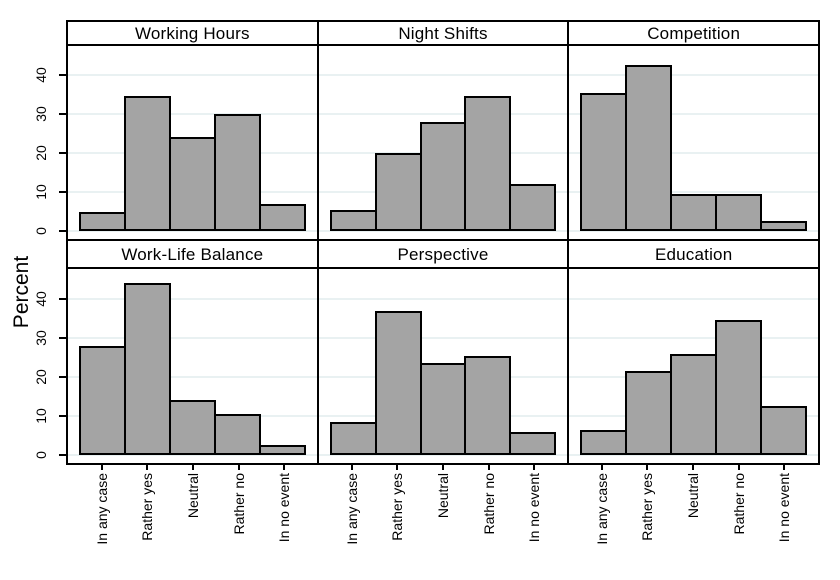  Describe the element at coordinates (192, 254) in the screenshot. I see `panel-title: Work-Life Balance` at that location.